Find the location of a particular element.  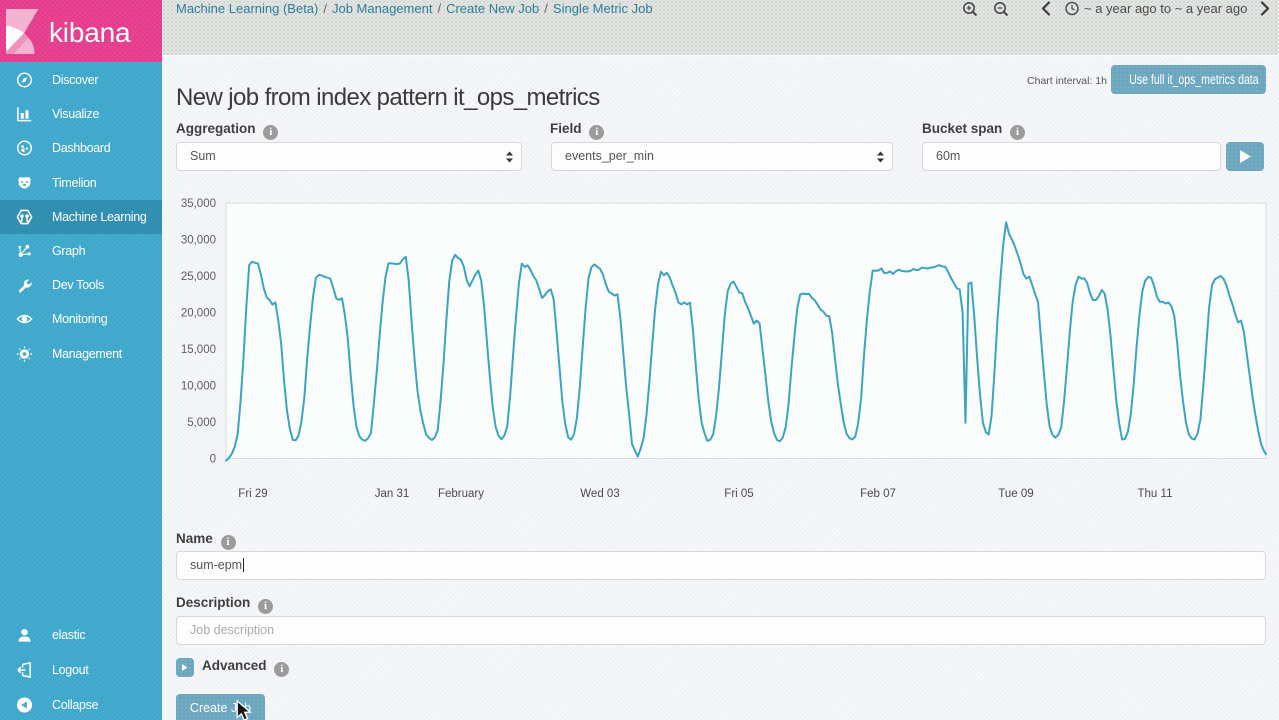

svg-text: 10,000 is located at coordinates (198, 387).